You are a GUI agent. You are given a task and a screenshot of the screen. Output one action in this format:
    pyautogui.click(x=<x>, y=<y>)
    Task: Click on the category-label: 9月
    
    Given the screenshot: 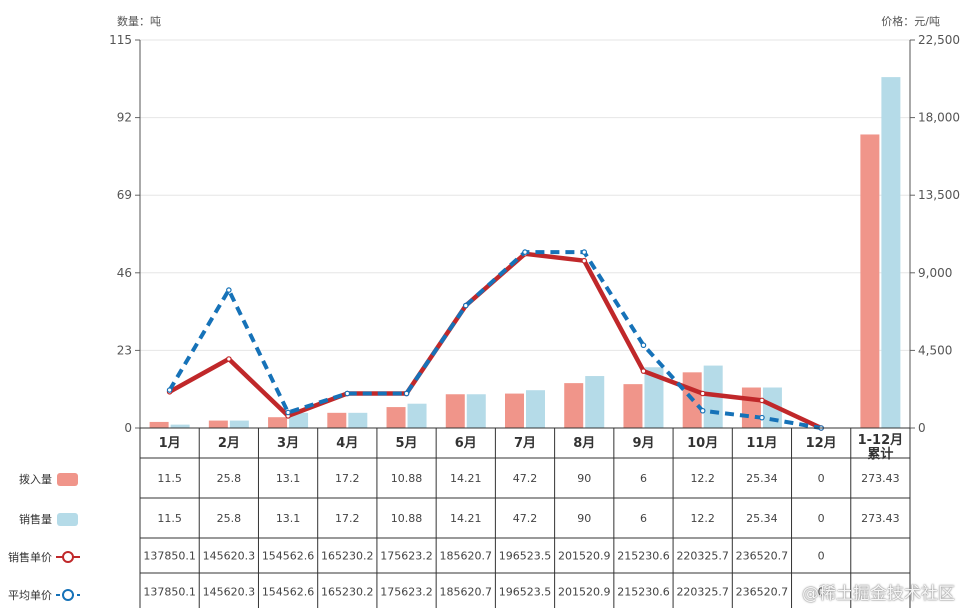 What is the action you would take?
    pyautogui.click(x=643, y=443)
    